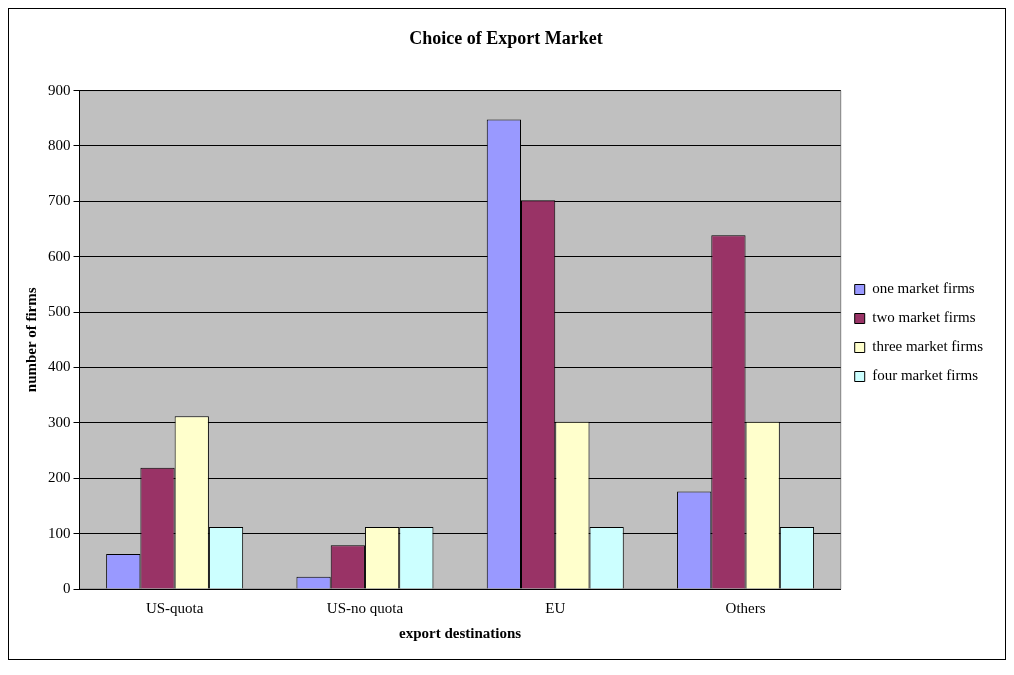  I want to click on x-tick-label: US-quota, so click(174, 607).